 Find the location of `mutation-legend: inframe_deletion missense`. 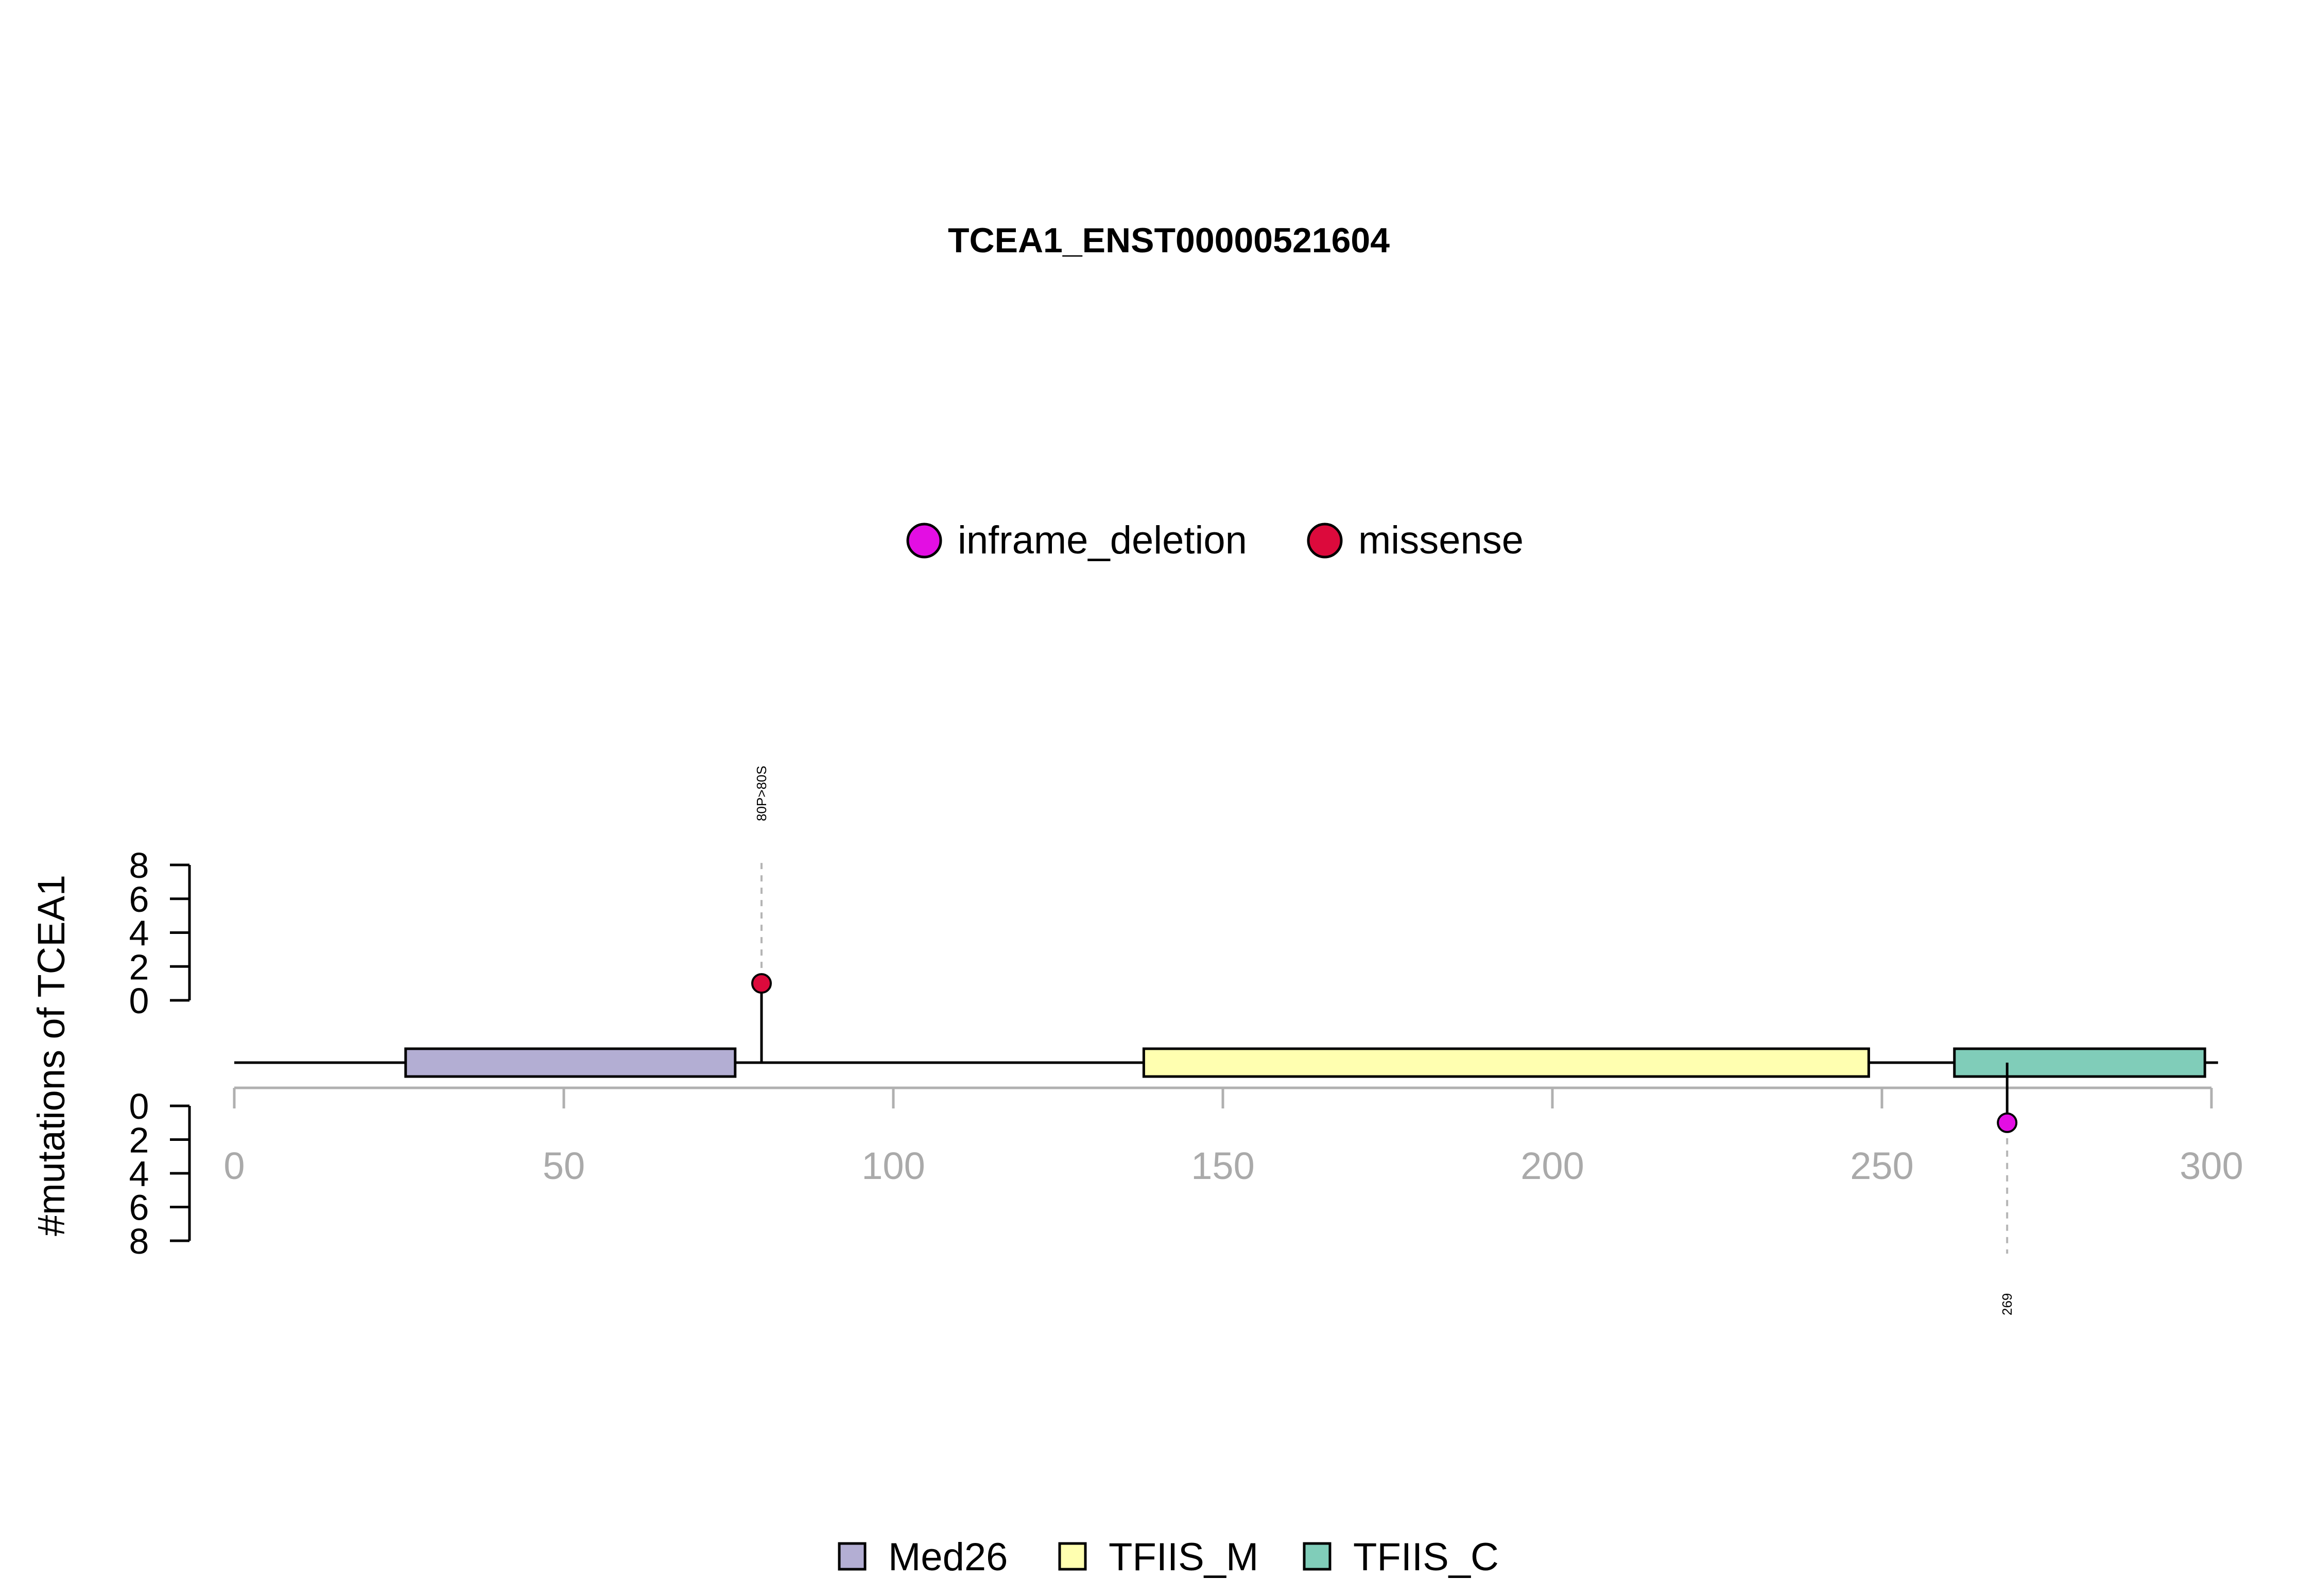

mutation-legend: inframe_deletion missense is located at coordinates (1215, 540).